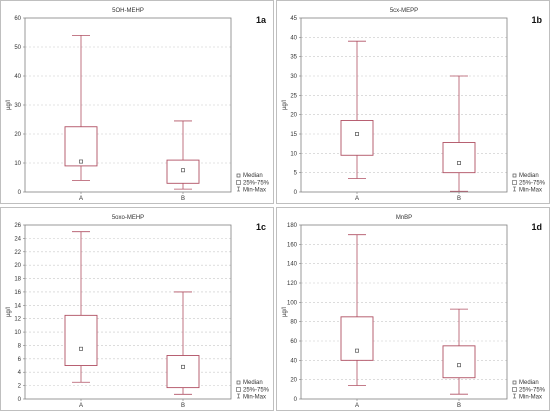 The height and width of the screenshot is (412, 550). Describe the element at coordinates (128, 218) in the screenshot. I see `chart-title: 5oxo-MEHP` at that location.